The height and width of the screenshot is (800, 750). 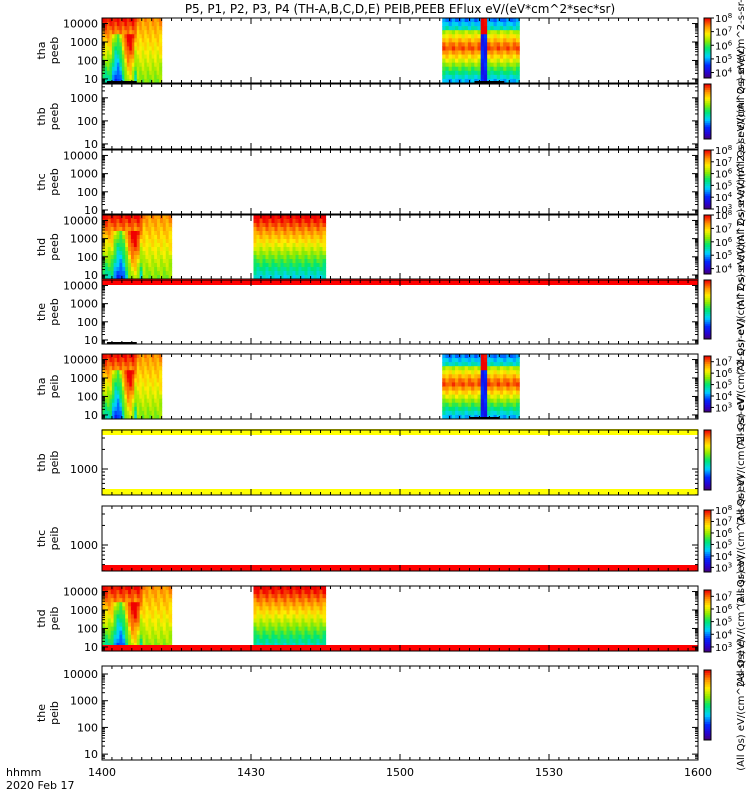 What do you see at coordinates (725, 460) in the screenshot?
I see `colorbar-cb_b_peib: (All Qs) eV/(cm^2-s-sr-eV)` at bounding box center [725, 460].